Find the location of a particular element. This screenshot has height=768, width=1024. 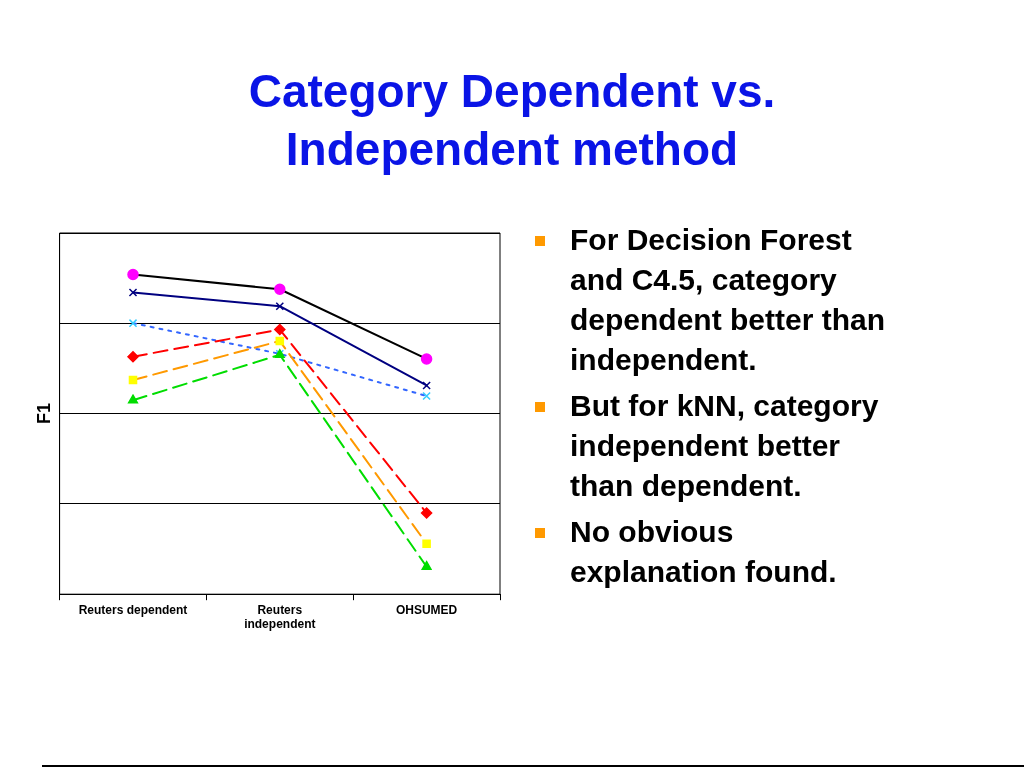

text: But for kNN, category independent better than dependent. is located at coordinates (724, 445).